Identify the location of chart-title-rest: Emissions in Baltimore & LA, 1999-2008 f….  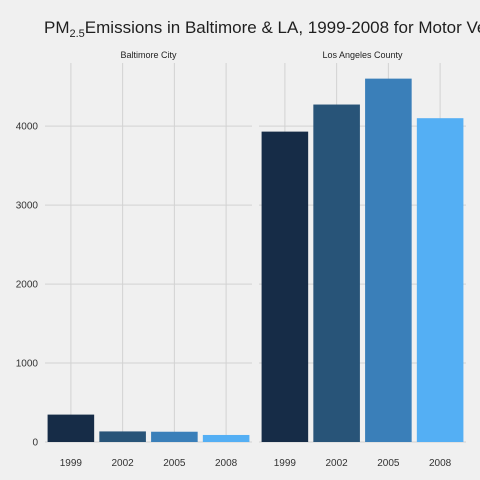
(282, 27).